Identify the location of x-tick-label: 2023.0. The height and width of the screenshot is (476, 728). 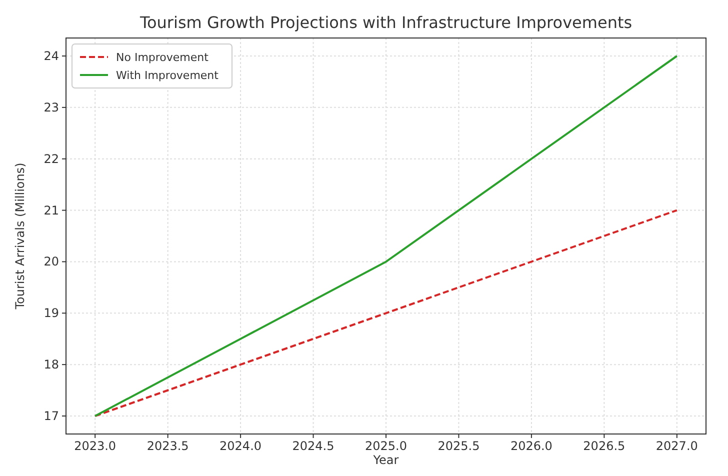
(95, 446).